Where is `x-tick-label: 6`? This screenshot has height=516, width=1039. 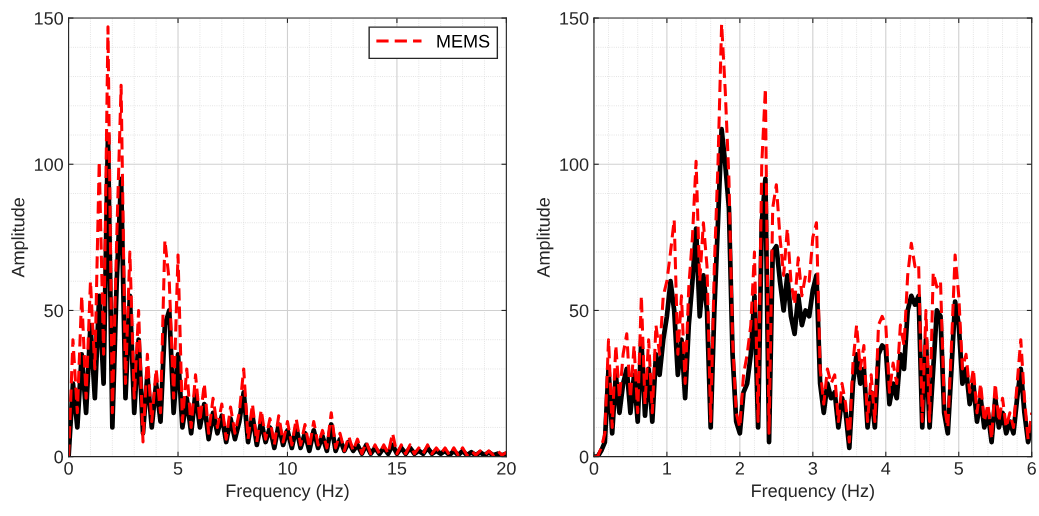 x-tick-label: 6 is located at coordinates (1031, 468).